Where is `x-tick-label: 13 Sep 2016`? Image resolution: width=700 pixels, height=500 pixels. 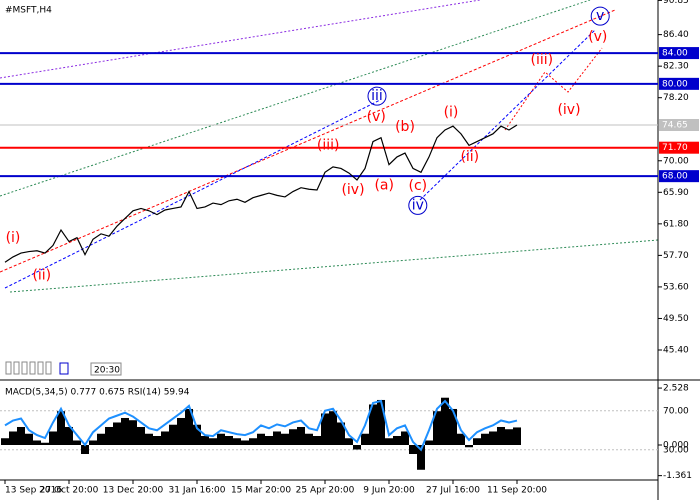
x-tick-label: 13 Sep 2016 is located at coordinates (33, 491).